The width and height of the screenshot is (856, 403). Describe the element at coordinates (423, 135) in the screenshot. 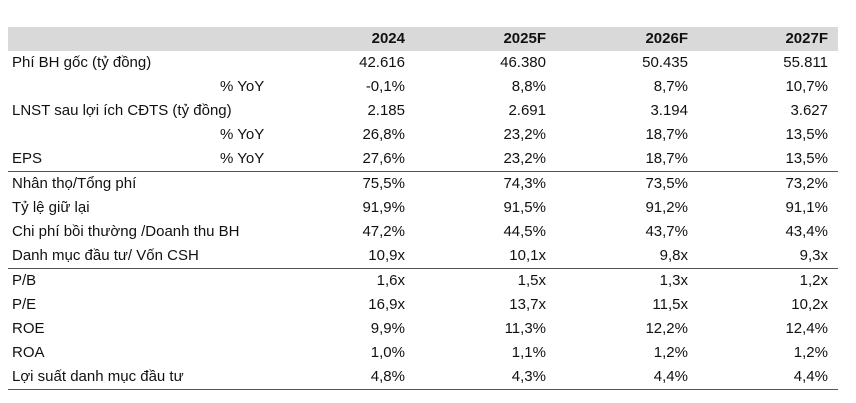

I see `table-row: % YoY 26,8% 23,2% 18,7% 13,5%` at that location.